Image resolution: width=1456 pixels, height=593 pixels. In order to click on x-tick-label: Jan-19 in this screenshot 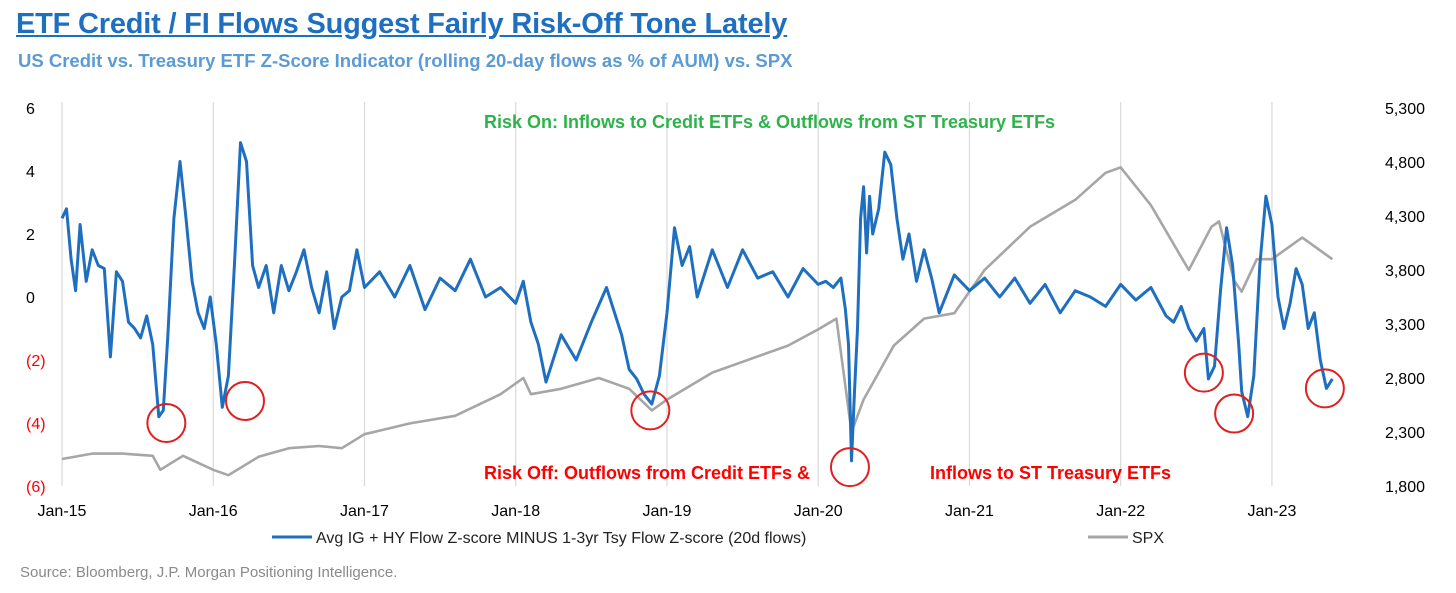, I will do `click(667, 511)`.